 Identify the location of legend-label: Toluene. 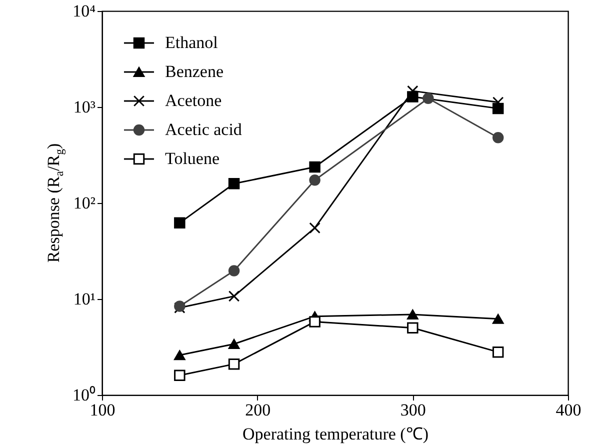
(192, 158).